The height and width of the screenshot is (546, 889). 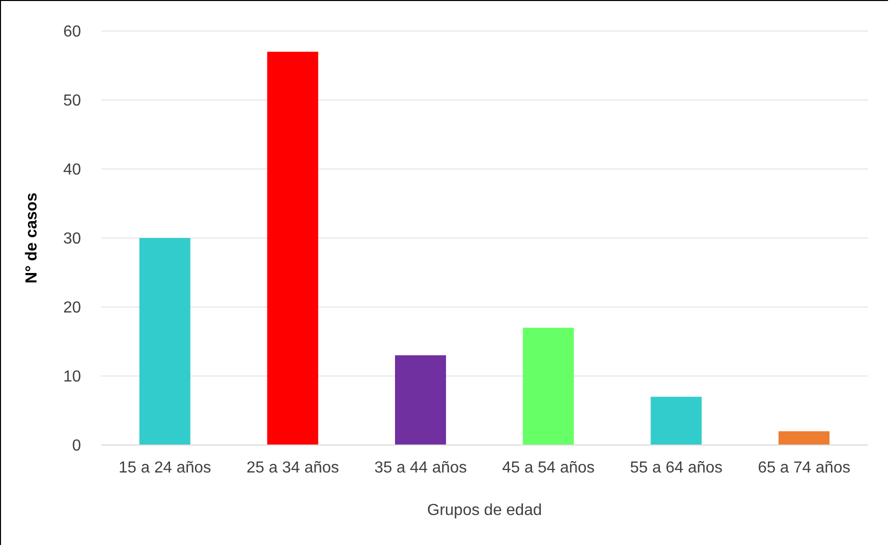 I want to click on y-tick-label: 10, so click(x=72, y=377).